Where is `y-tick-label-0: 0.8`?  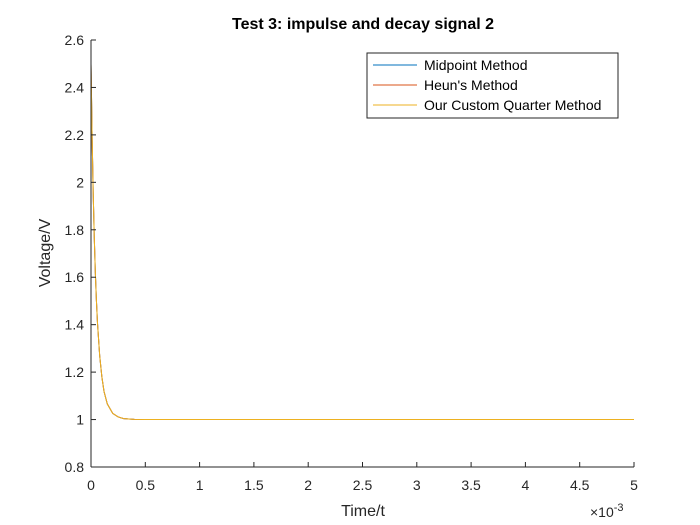 y-tick-label-0: 0.8 is located at coordinates (75, 467).